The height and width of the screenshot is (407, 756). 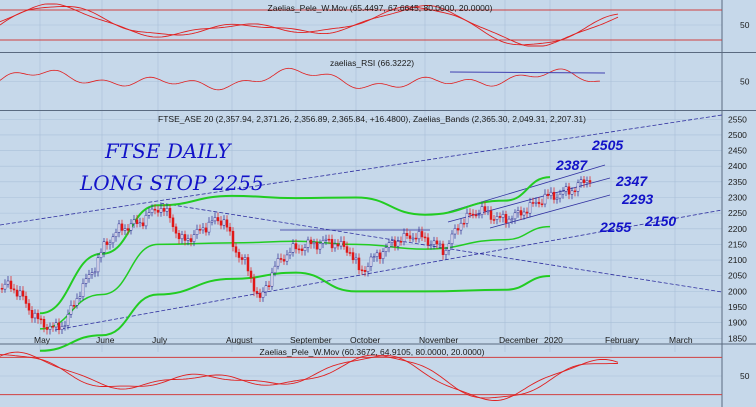 I want to click on price-tick-label: 2050, so click(x=737, y=276).